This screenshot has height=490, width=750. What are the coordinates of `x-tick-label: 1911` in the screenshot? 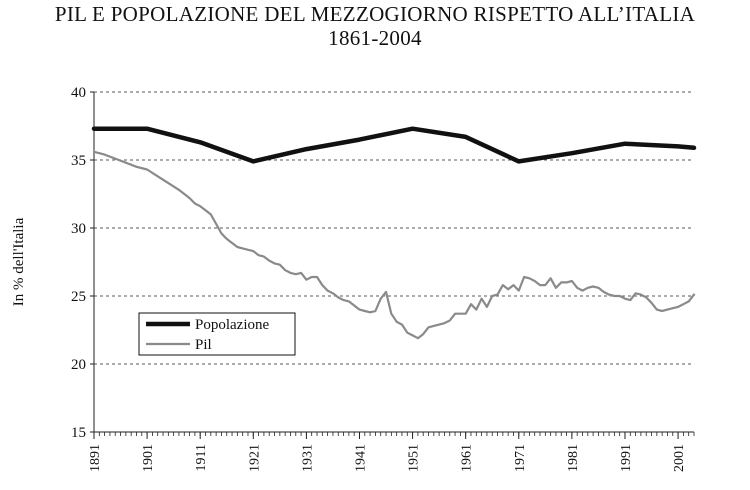 It's located at (201, 457).